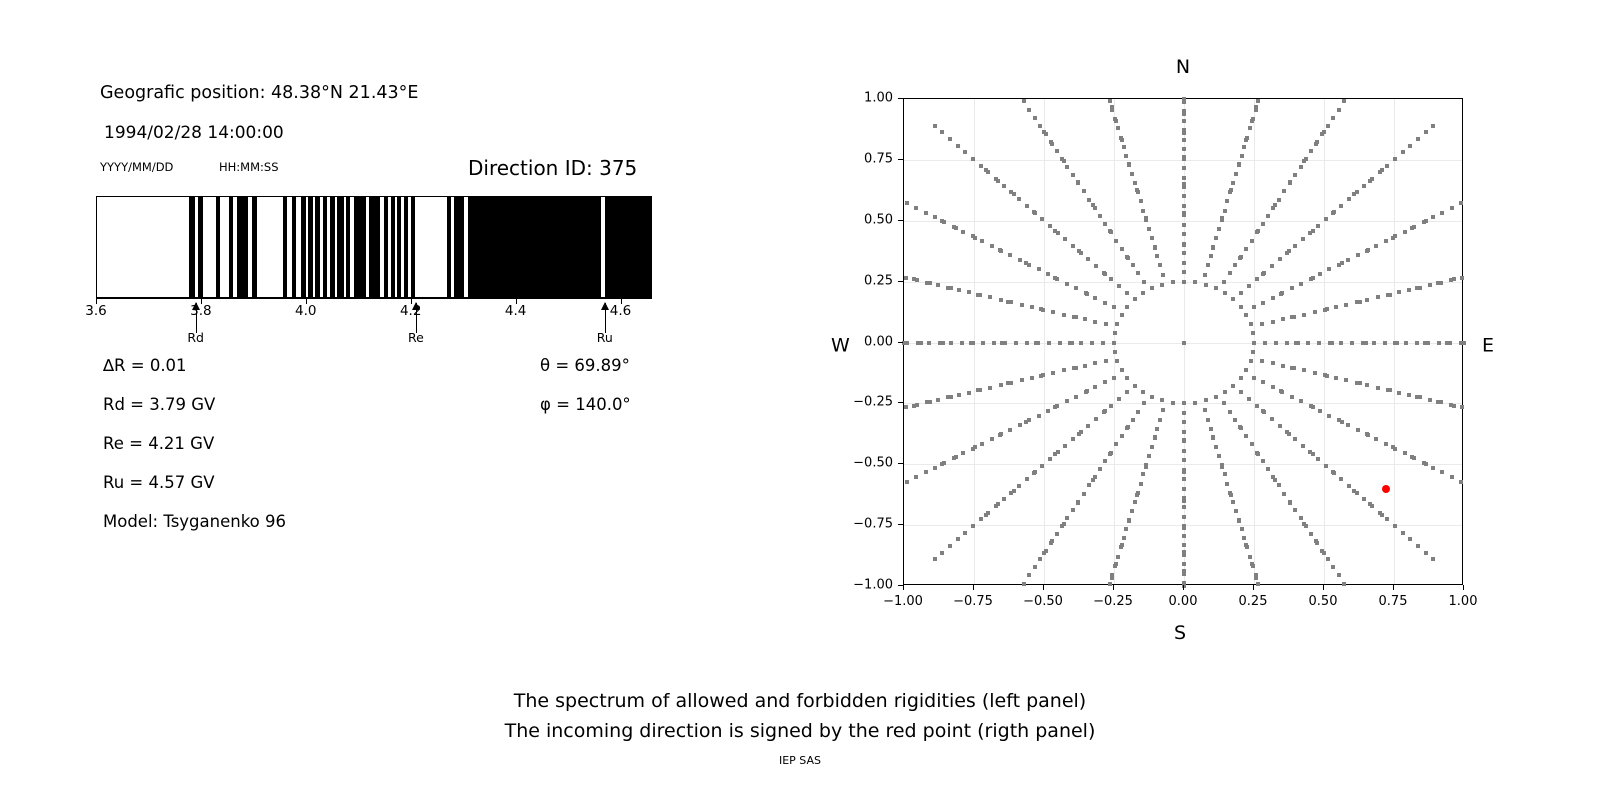  What do you see at coordinates (878, 281) in the screenshot?
I see `scatter-y-ticklabel: 0.25` at bounding box center [878, 281].